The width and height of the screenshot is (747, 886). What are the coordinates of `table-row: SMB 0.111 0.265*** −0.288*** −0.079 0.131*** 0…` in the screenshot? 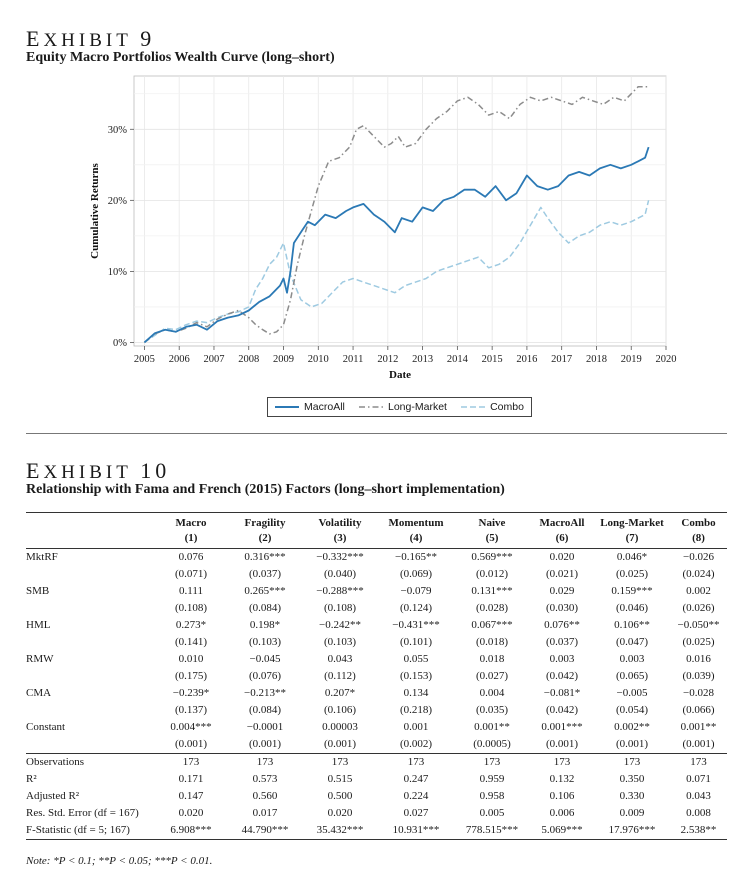 It's located at (376, 591).